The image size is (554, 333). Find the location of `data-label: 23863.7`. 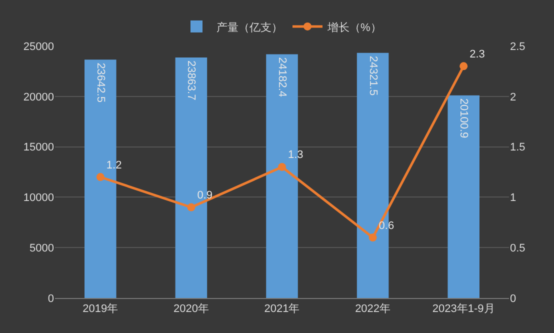

data-label: 23863.7 is located at coordinates (191, 80).